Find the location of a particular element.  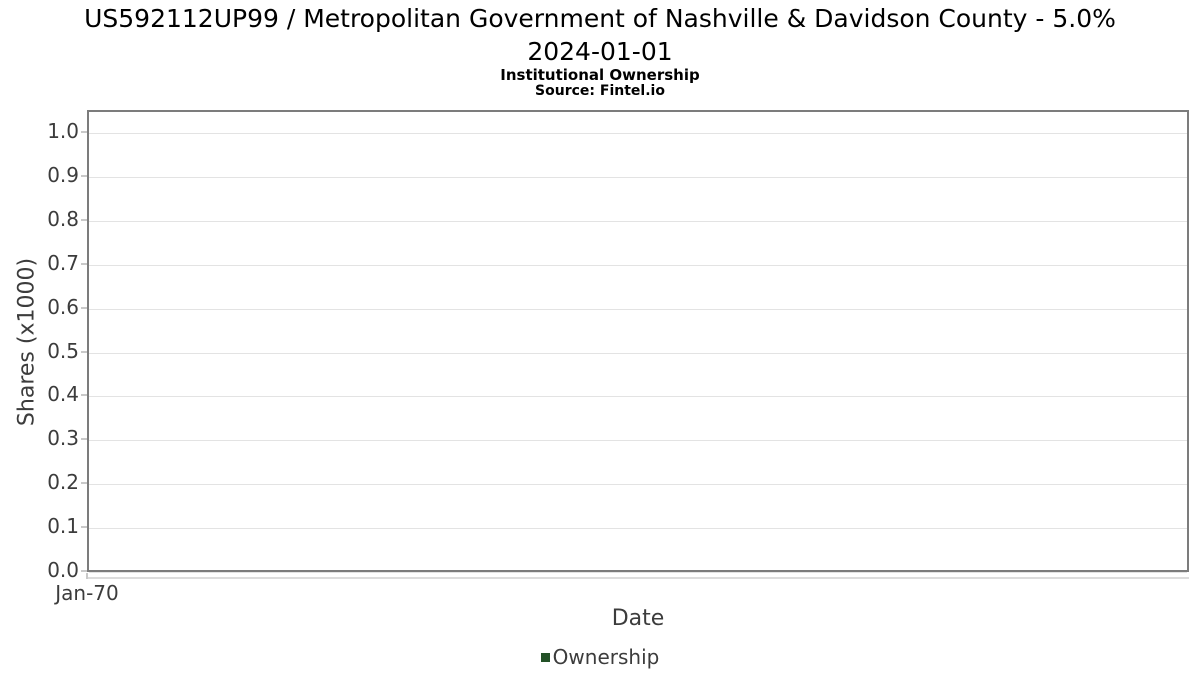

y-tick-label: 0.6 is located at coordinates (63, 307).